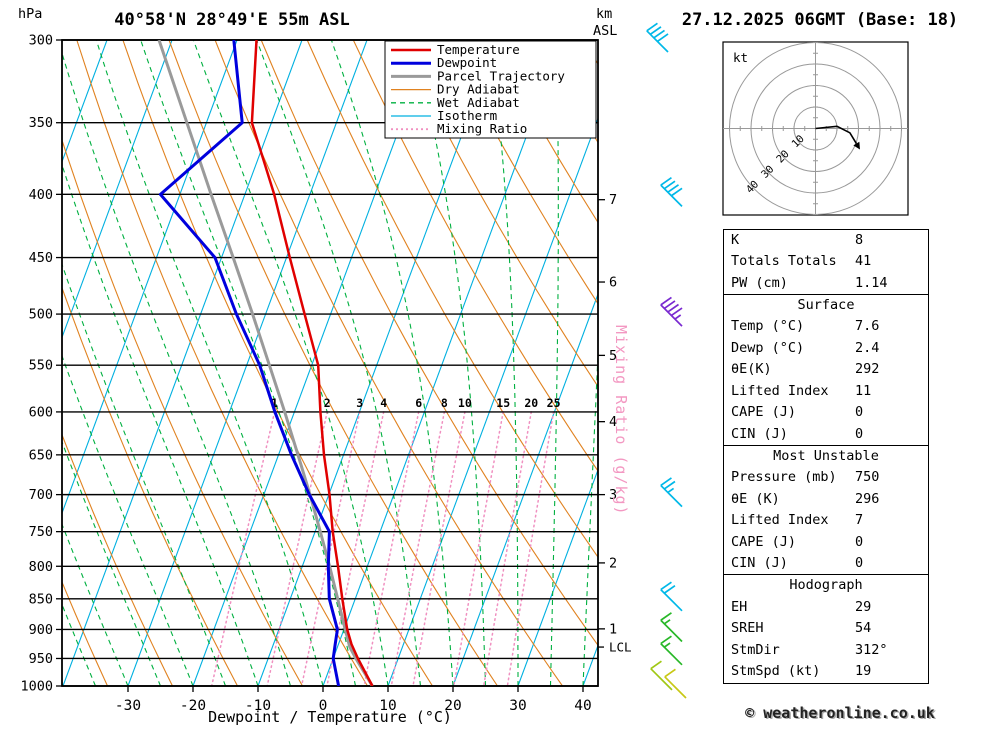 The image size is (1000, 733). What do you see at coordinates (128, 706) in the screenshot?
I see `temp-tick-label: -30` at bounding box center [128, 706].